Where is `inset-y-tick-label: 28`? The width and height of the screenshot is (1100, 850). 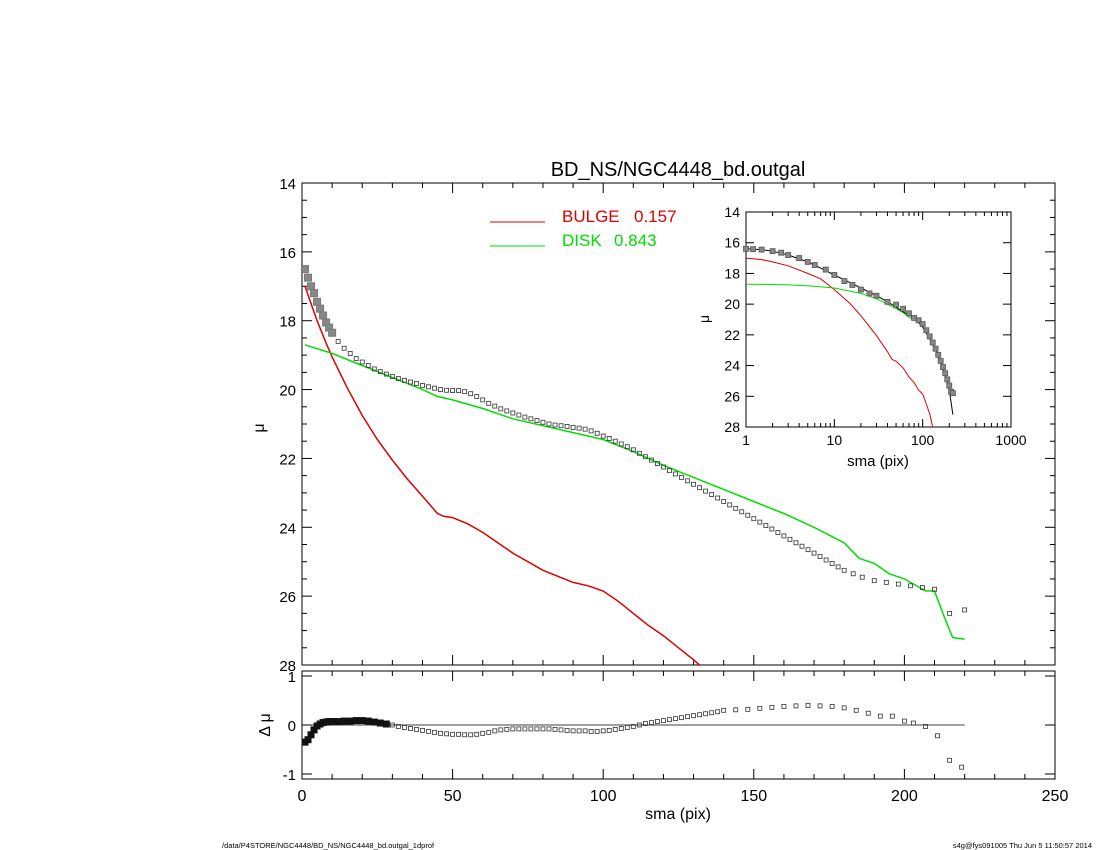
inset-y-tick-label: 28 is located at coordinates (732, 427).